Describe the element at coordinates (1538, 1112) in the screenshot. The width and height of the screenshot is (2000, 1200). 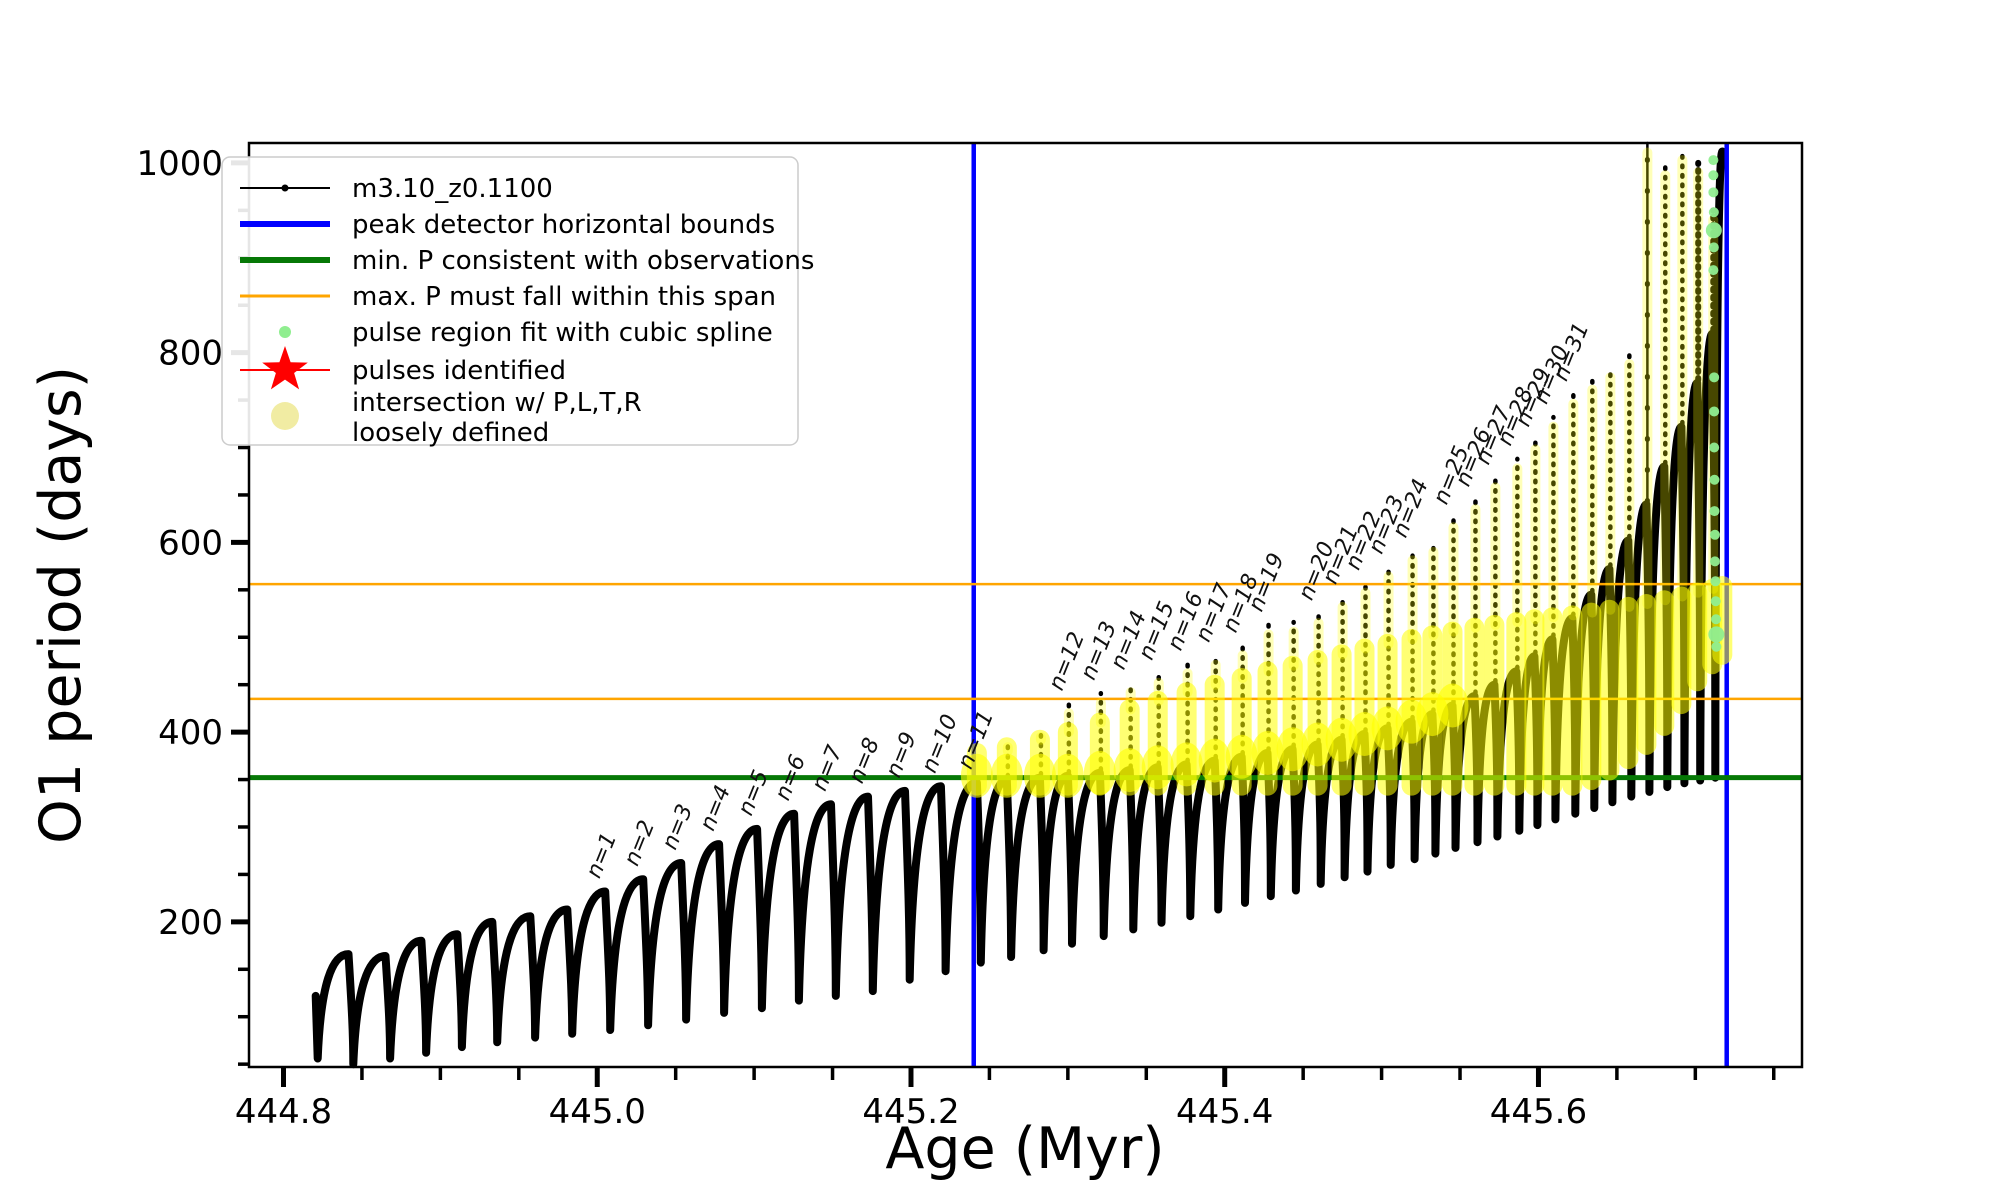
I see `x-tick-label: 445.6` at that location.